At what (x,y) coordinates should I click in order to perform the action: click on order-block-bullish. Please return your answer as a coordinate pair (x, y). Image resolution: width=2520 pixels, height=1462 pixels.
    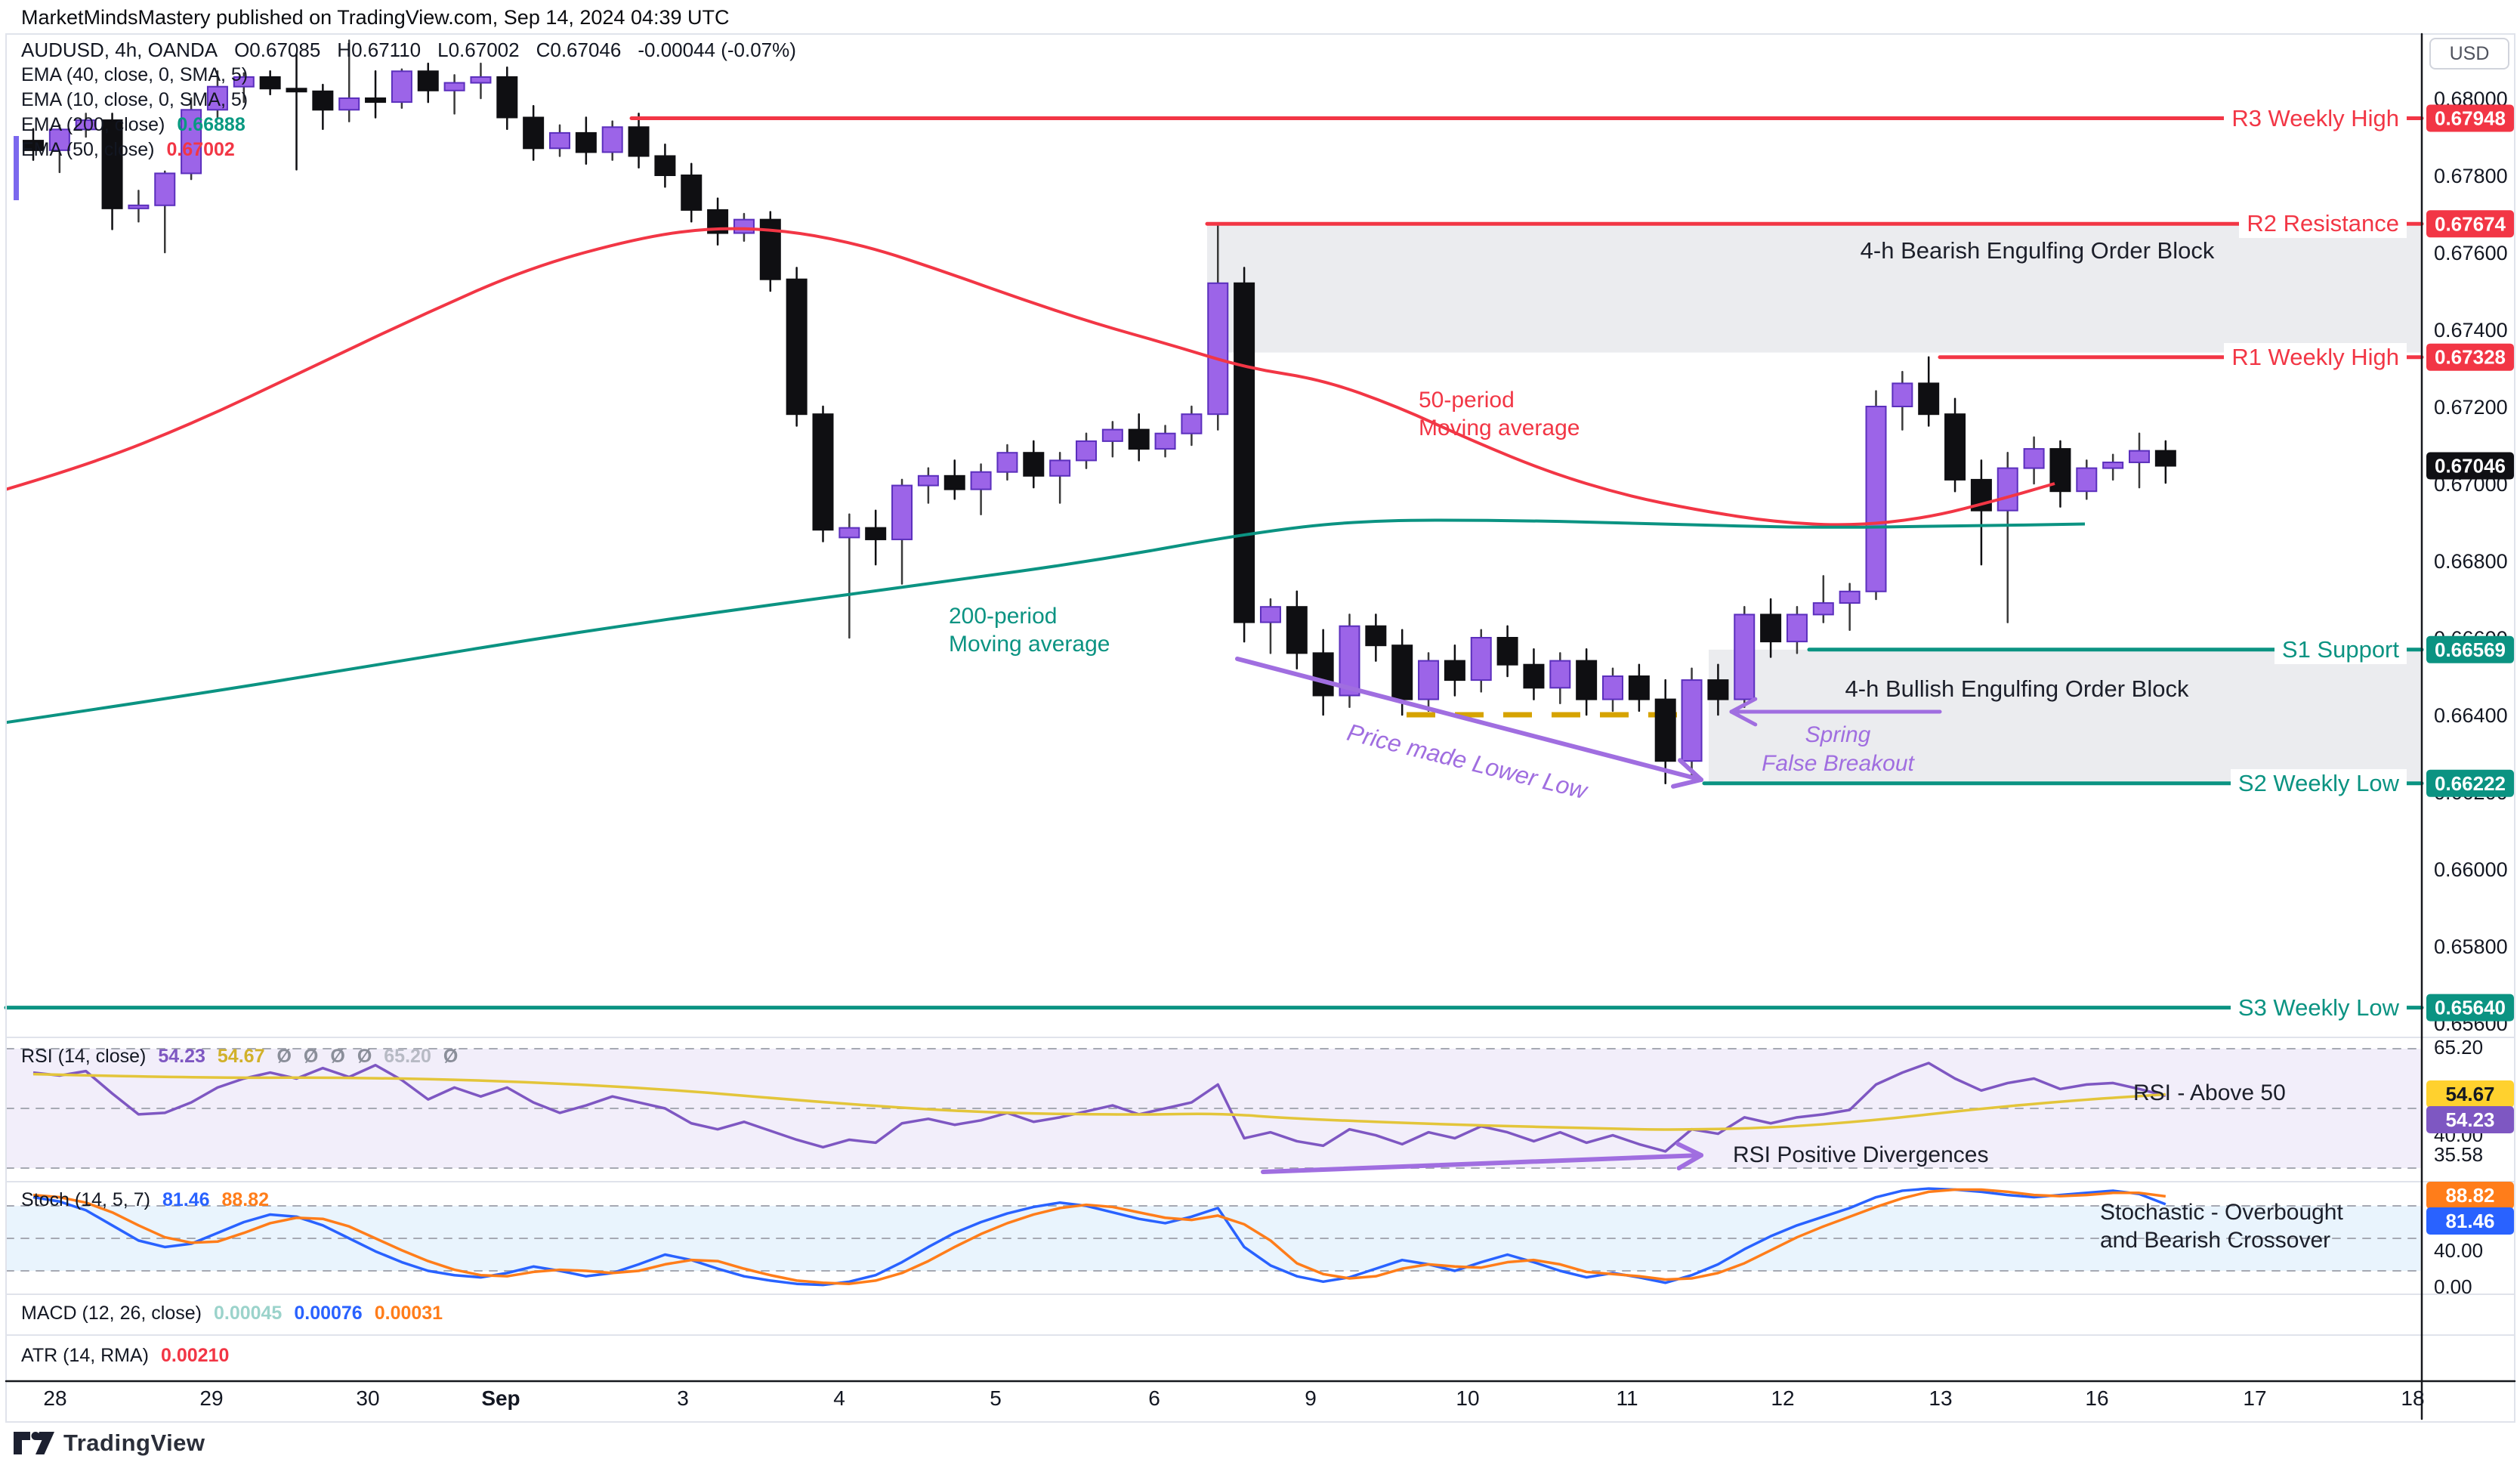
    Looking at the image, I should click on (2065, 716).